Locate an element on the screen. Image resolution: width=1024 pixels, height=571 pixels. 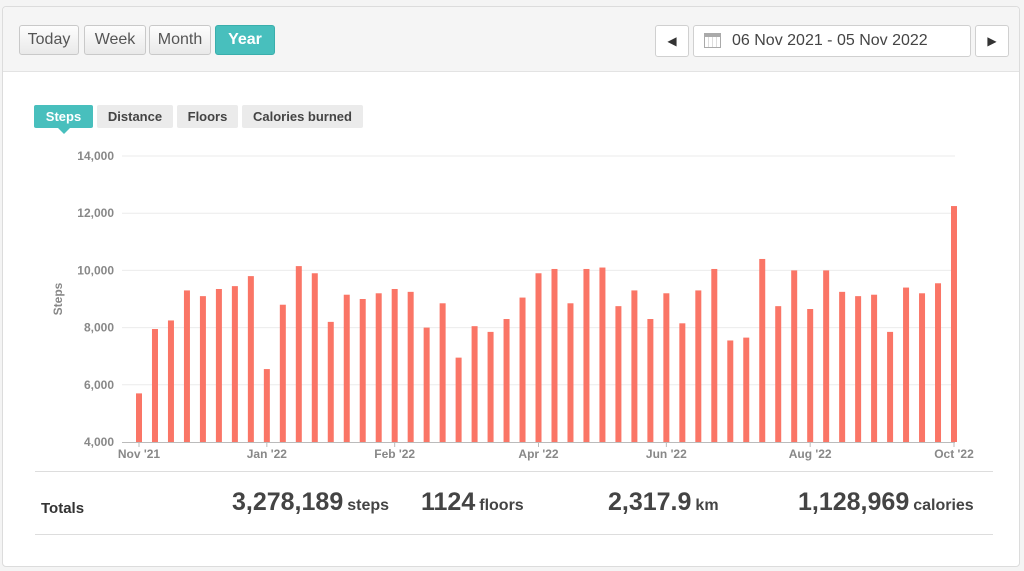
x-tick-label: Nov '21 is located at coordinates (139, 454).